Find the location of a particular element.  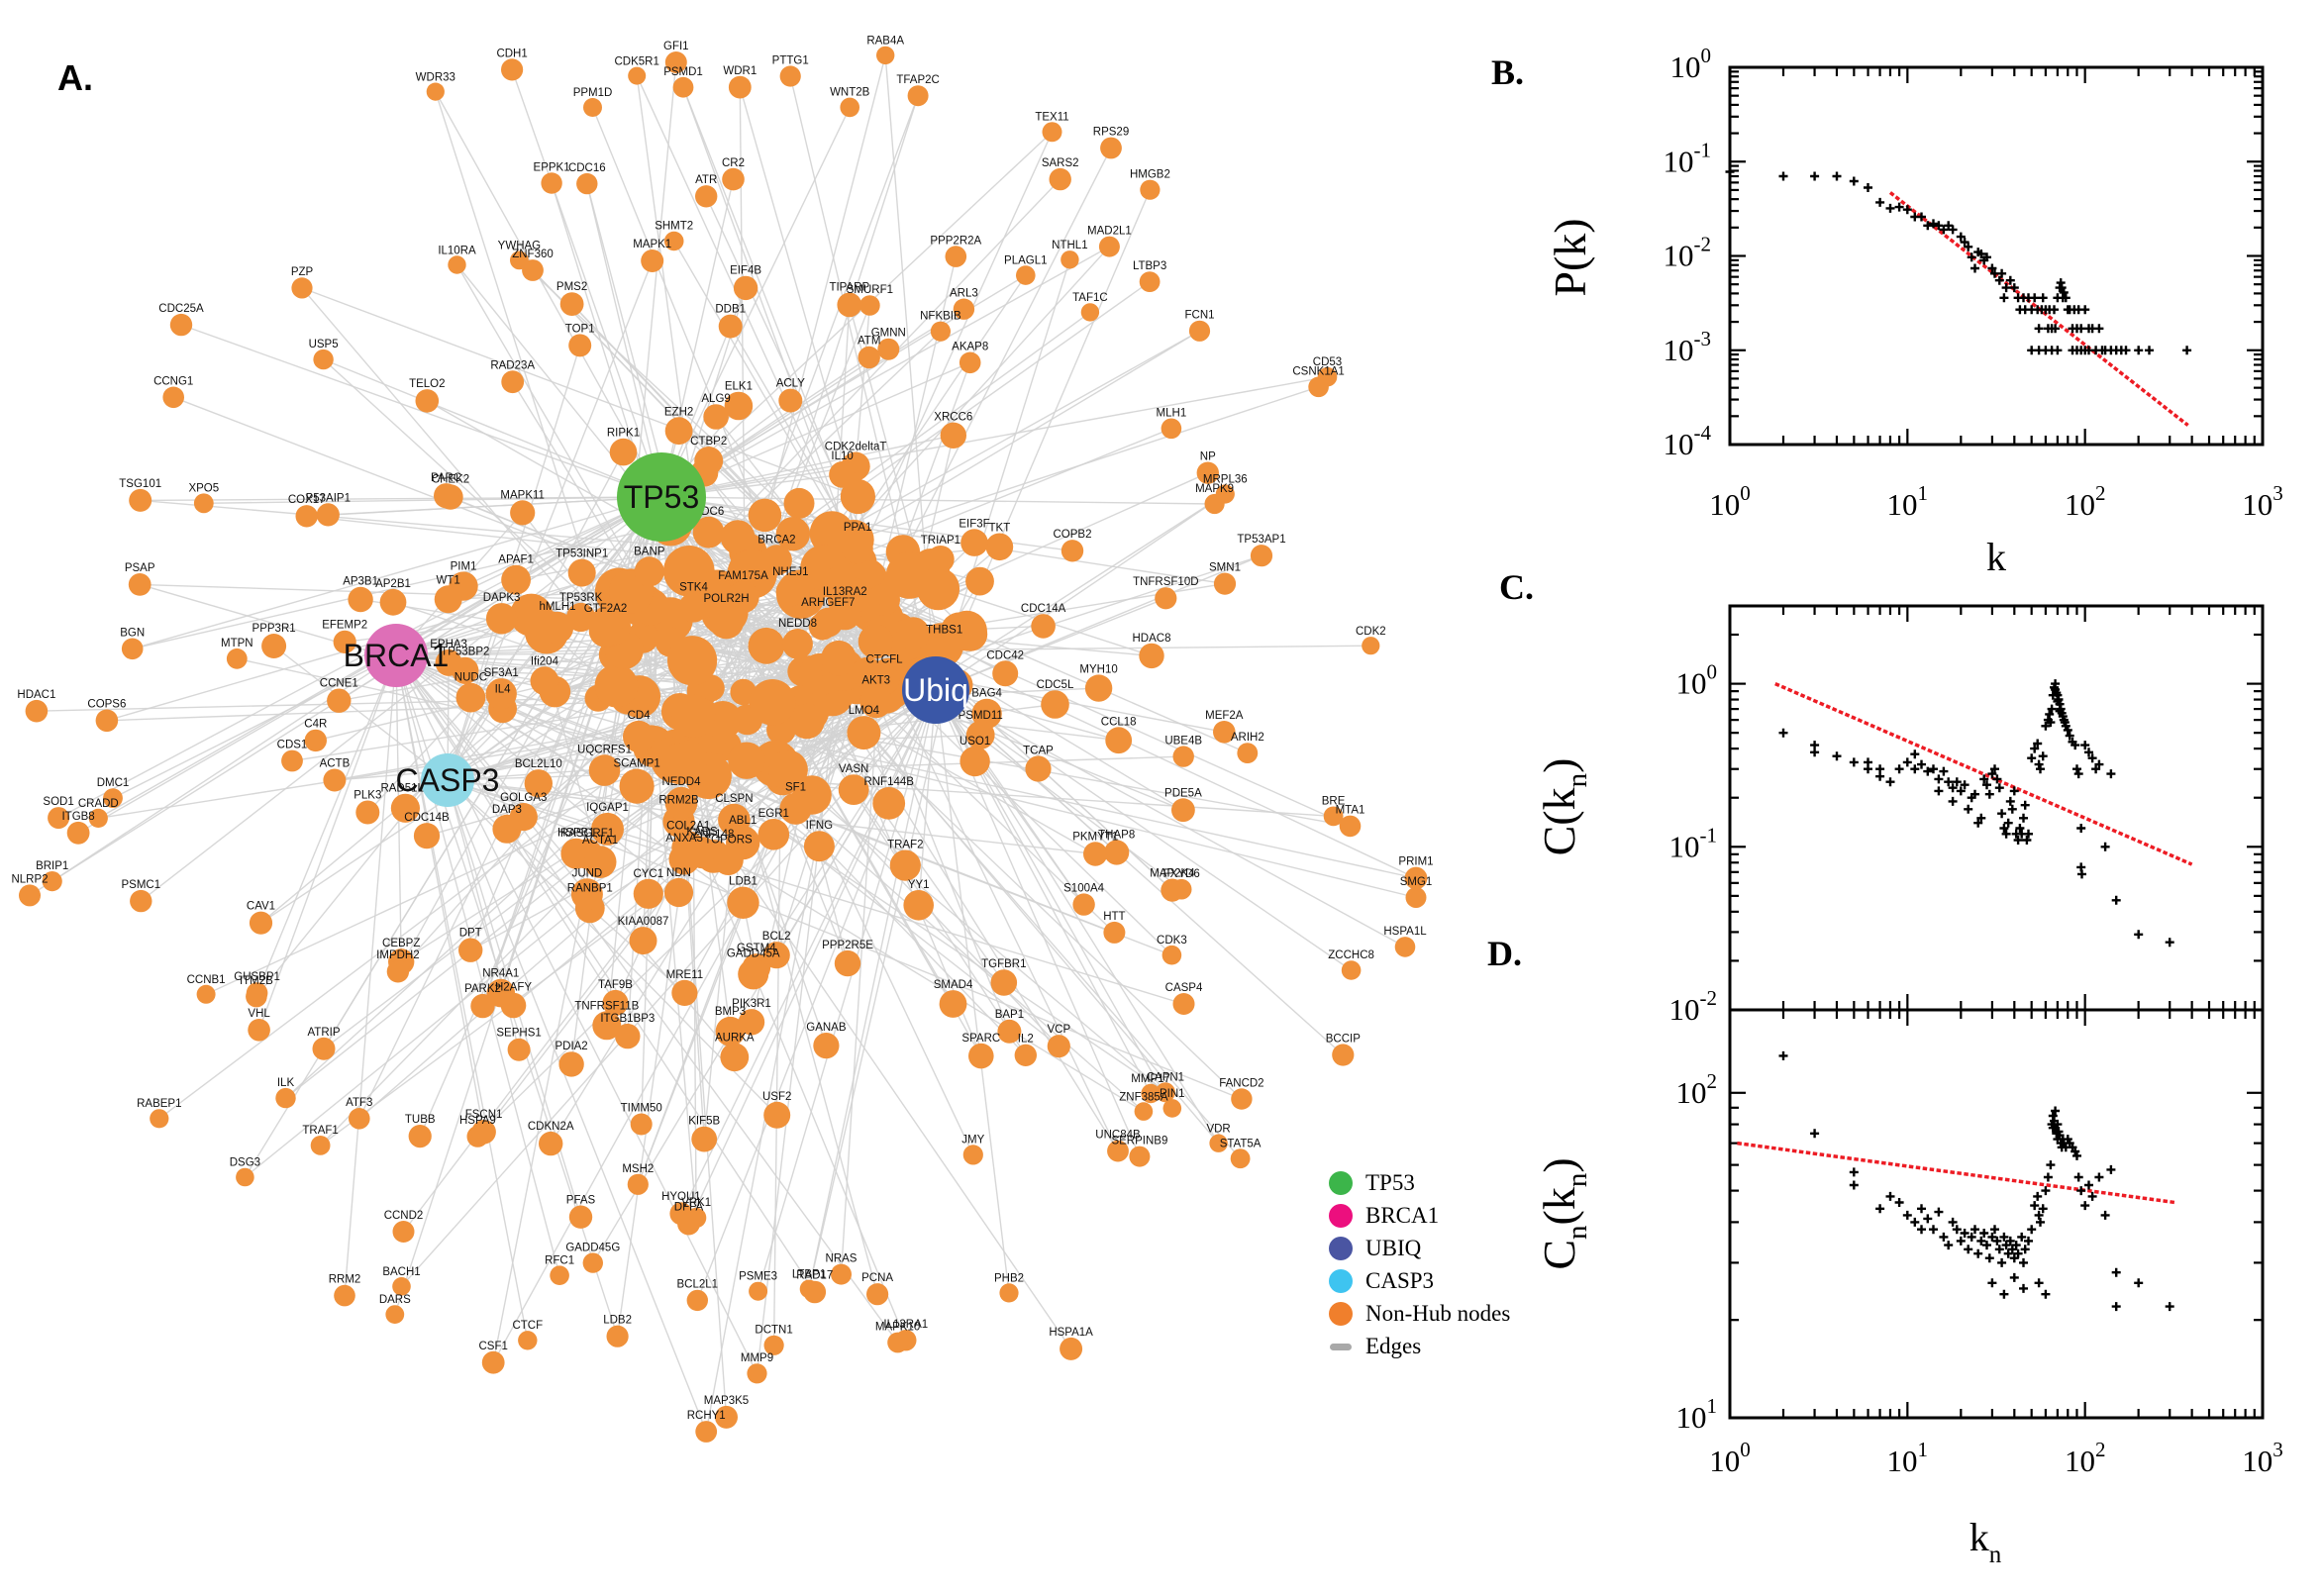

gene-label: MRE11 is located at coordinates (685, 975).